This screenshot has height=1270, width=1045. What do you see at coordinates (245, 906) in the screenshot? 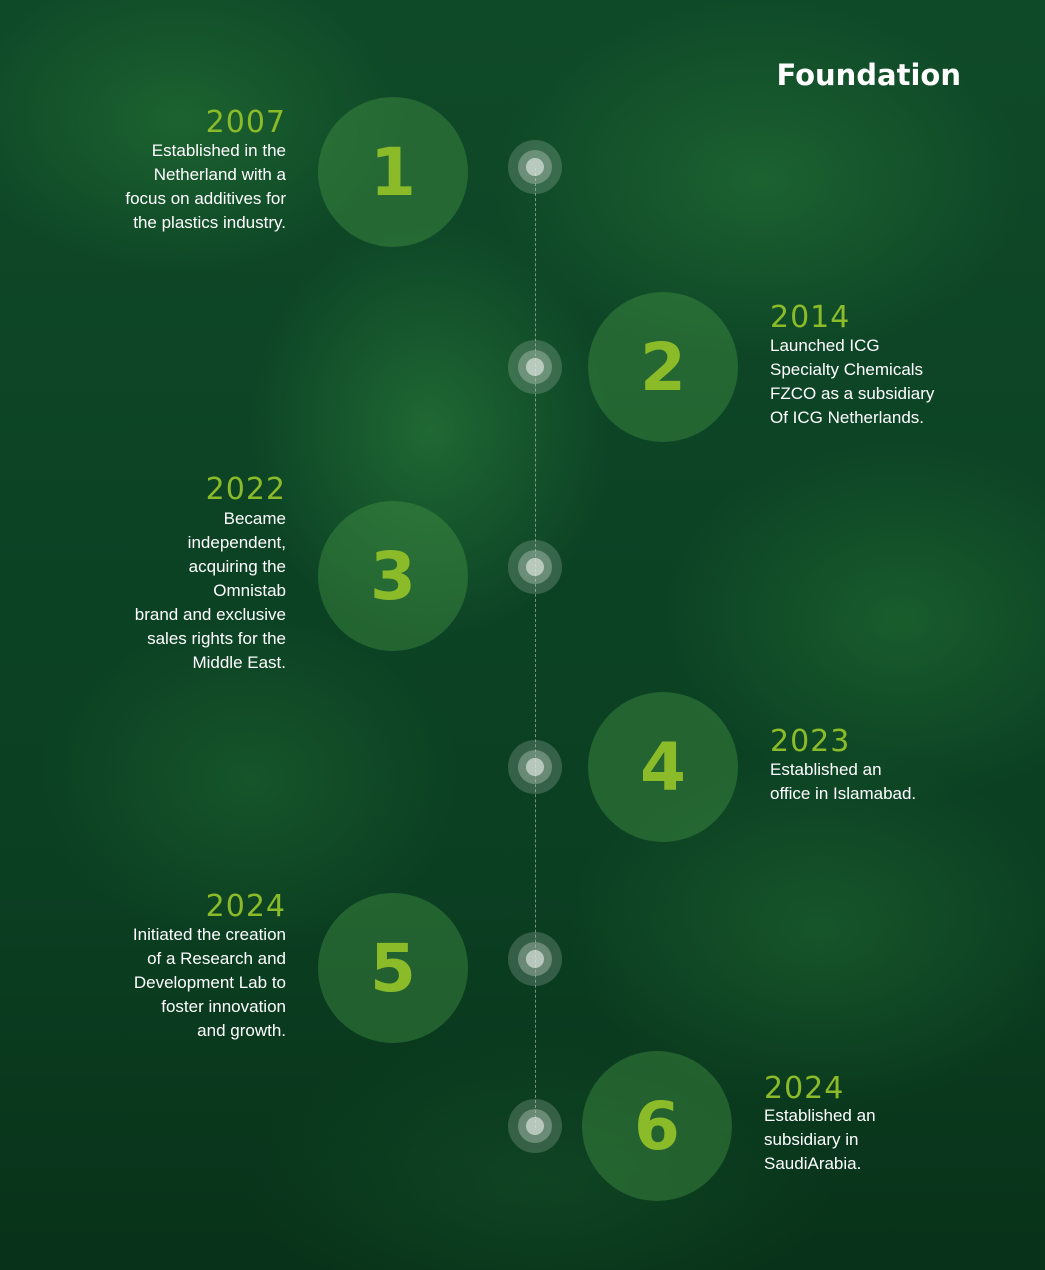
I see `milestone-year-5: 2024` at bounding box center [245, 906].